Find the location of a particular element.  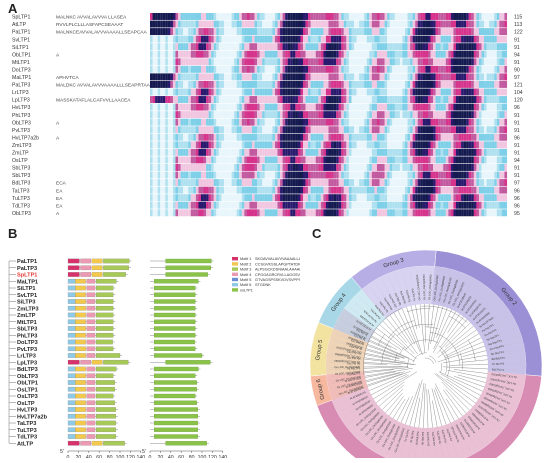

tree-branch is located at coordinates (457, 340).